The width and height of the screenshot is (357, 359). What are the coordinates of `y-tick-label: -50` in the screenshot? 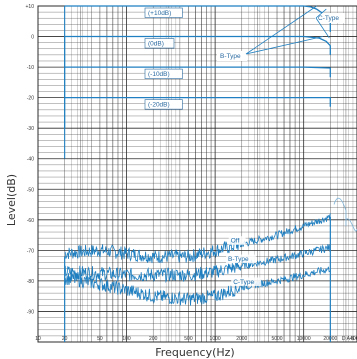 It's located at (30, 190).